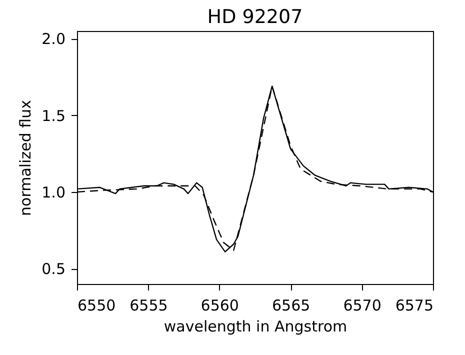 The width and height of the screenshot is (465, 355). I want to click on x-tick-label: 6560, so click(219, 305).